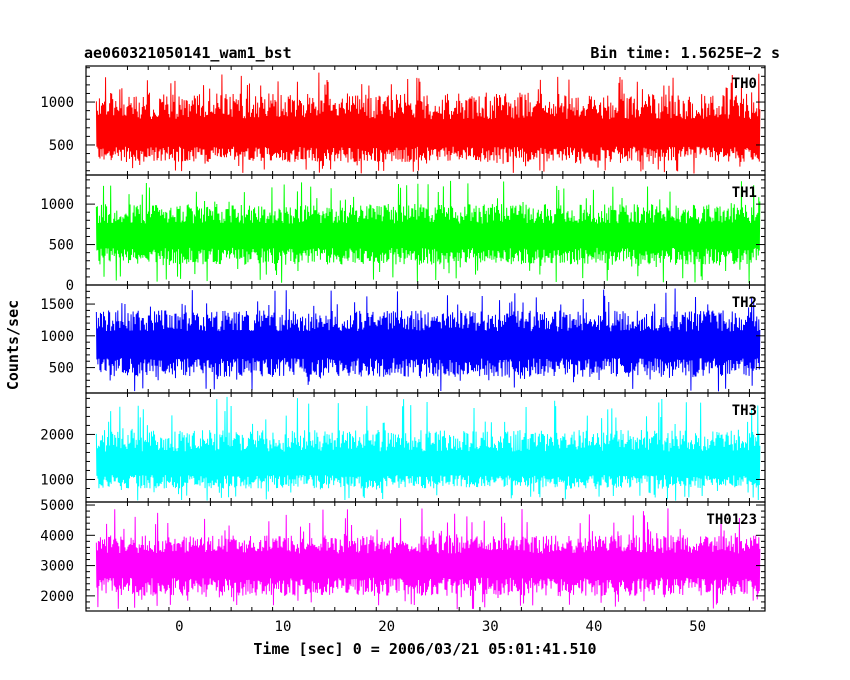 The height and width of the screenshot is (680, 850). I want to click on x-tick-label: 20, so click(386, 627).